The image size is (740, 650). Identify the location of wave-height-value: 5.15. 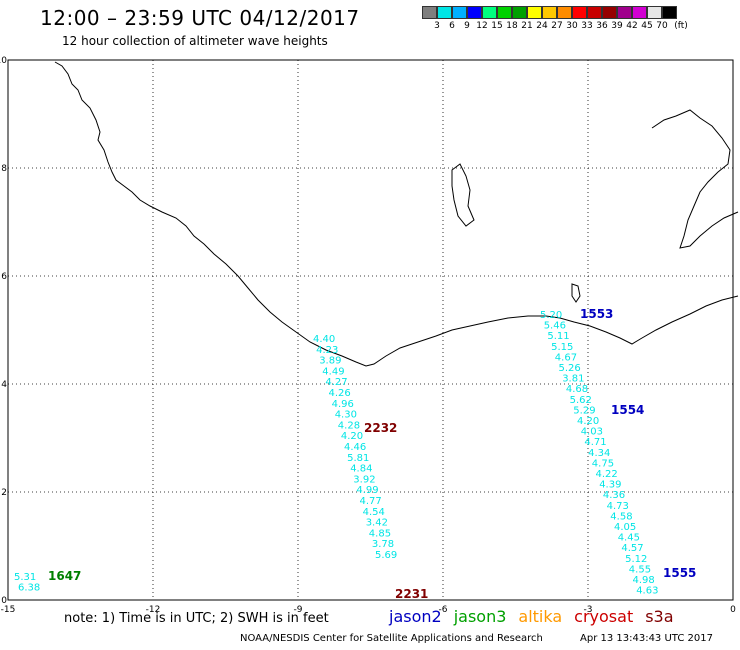
(562, 347).